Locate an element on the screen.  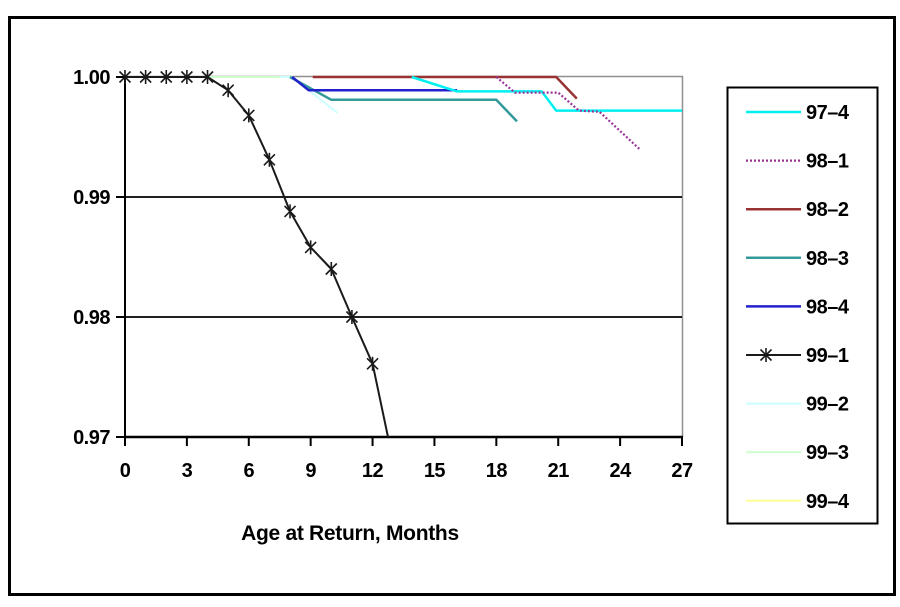
legend-label-98-2: 98–2 is located at coordinates (827, 210).